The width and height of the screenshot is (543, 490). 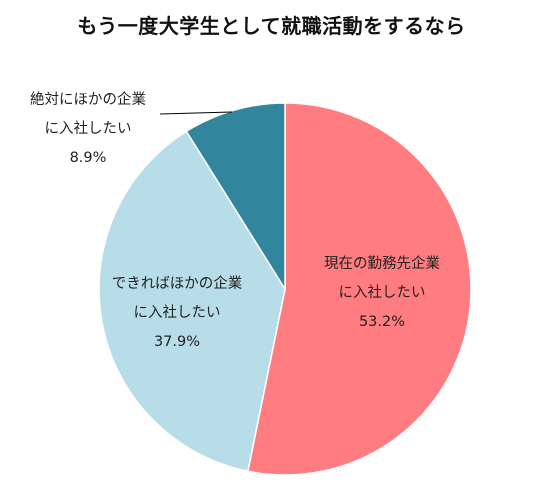 I want to click on slice-label-line: 絶対にほかの企業, so click(x=88, y=100).